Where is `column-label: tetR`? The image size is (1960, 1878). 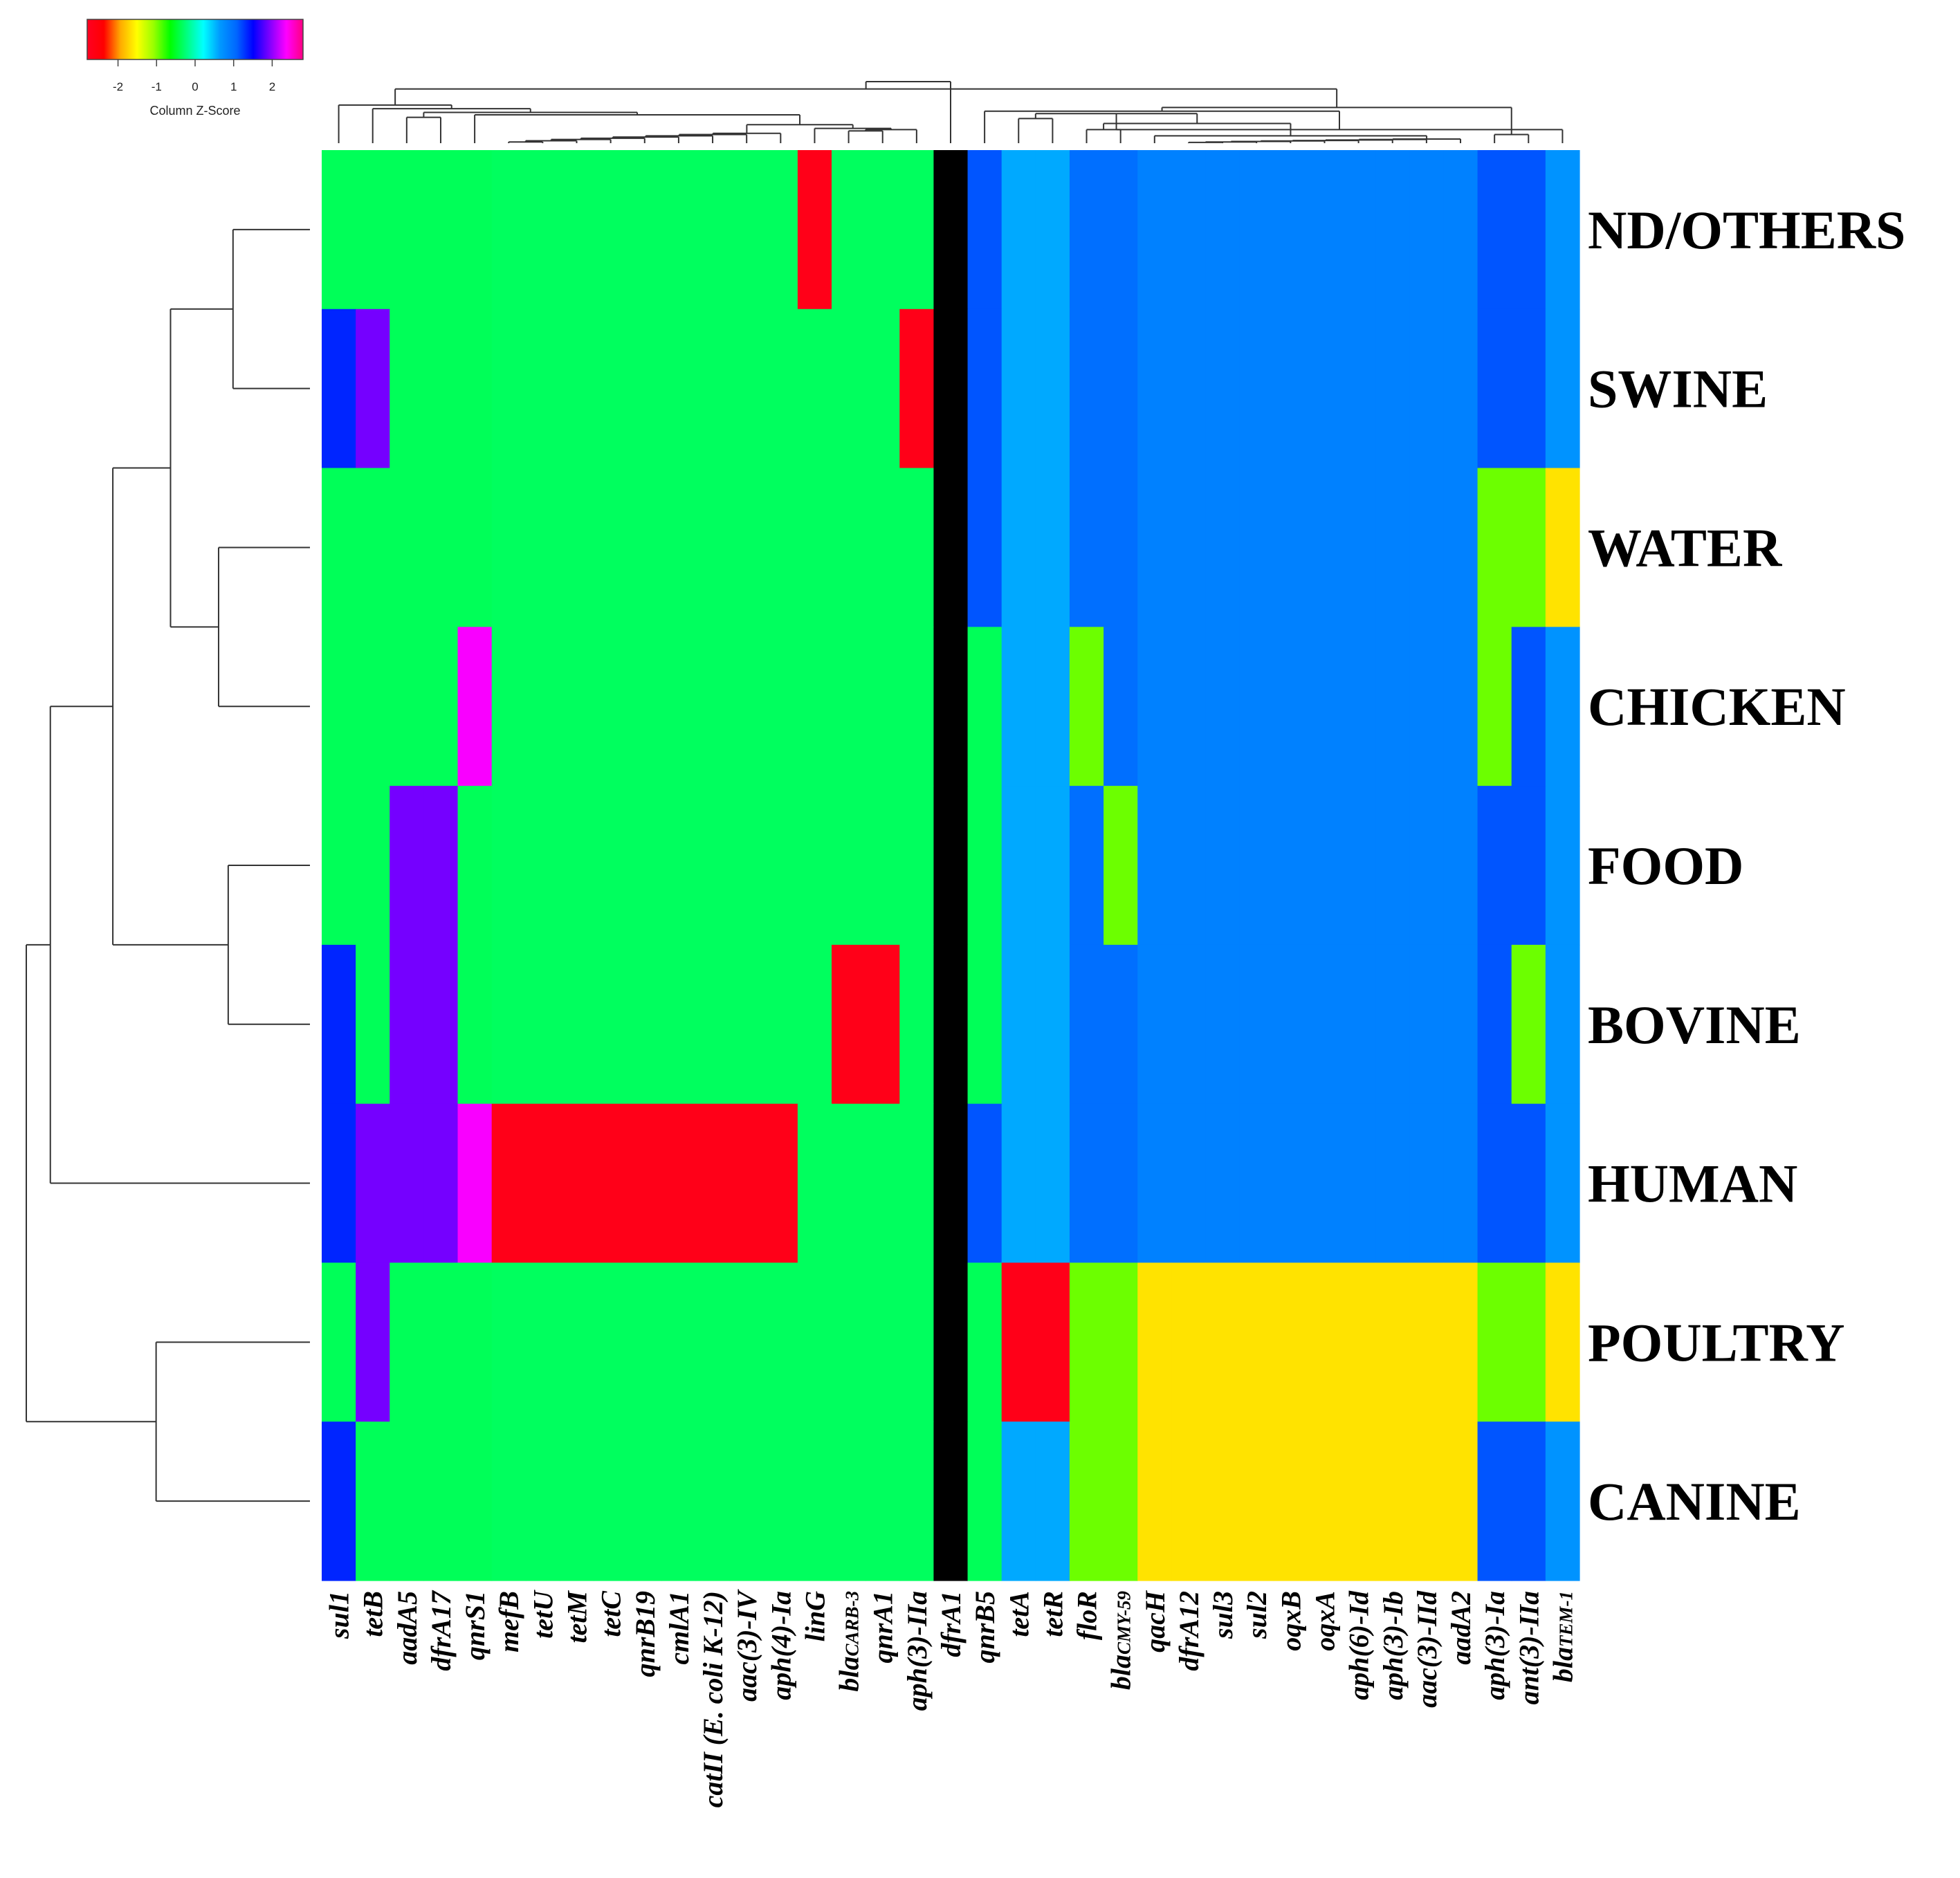
column-label: tetR is located at coordinates (1052, 1614).